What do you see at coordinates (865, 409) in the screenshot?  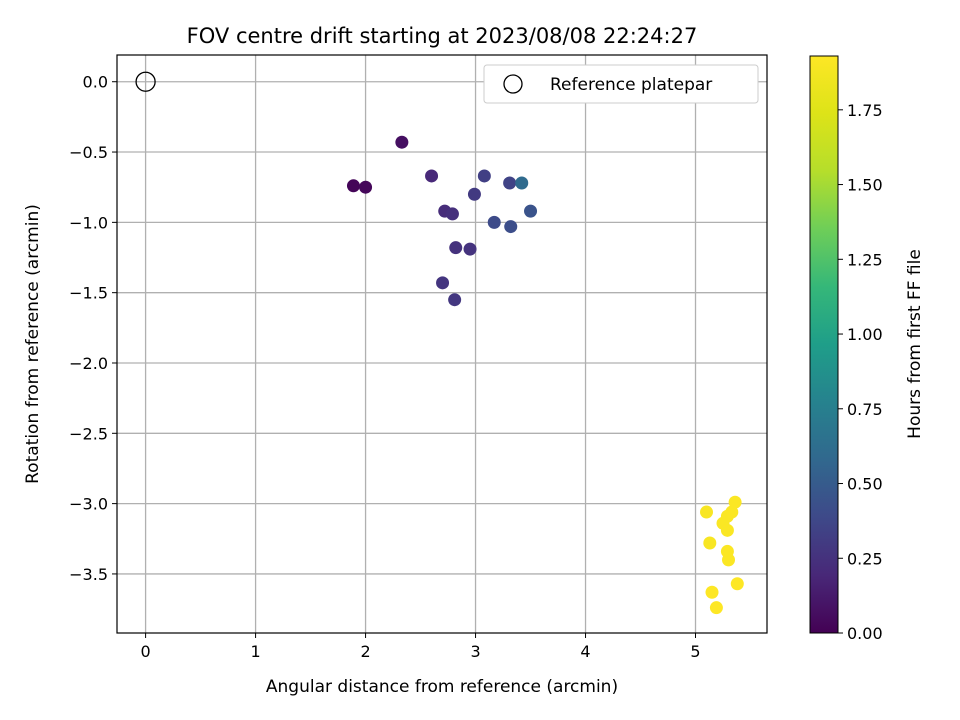 I see `colorbar-tick-label: 0.75` at bounding box center [865, 409].